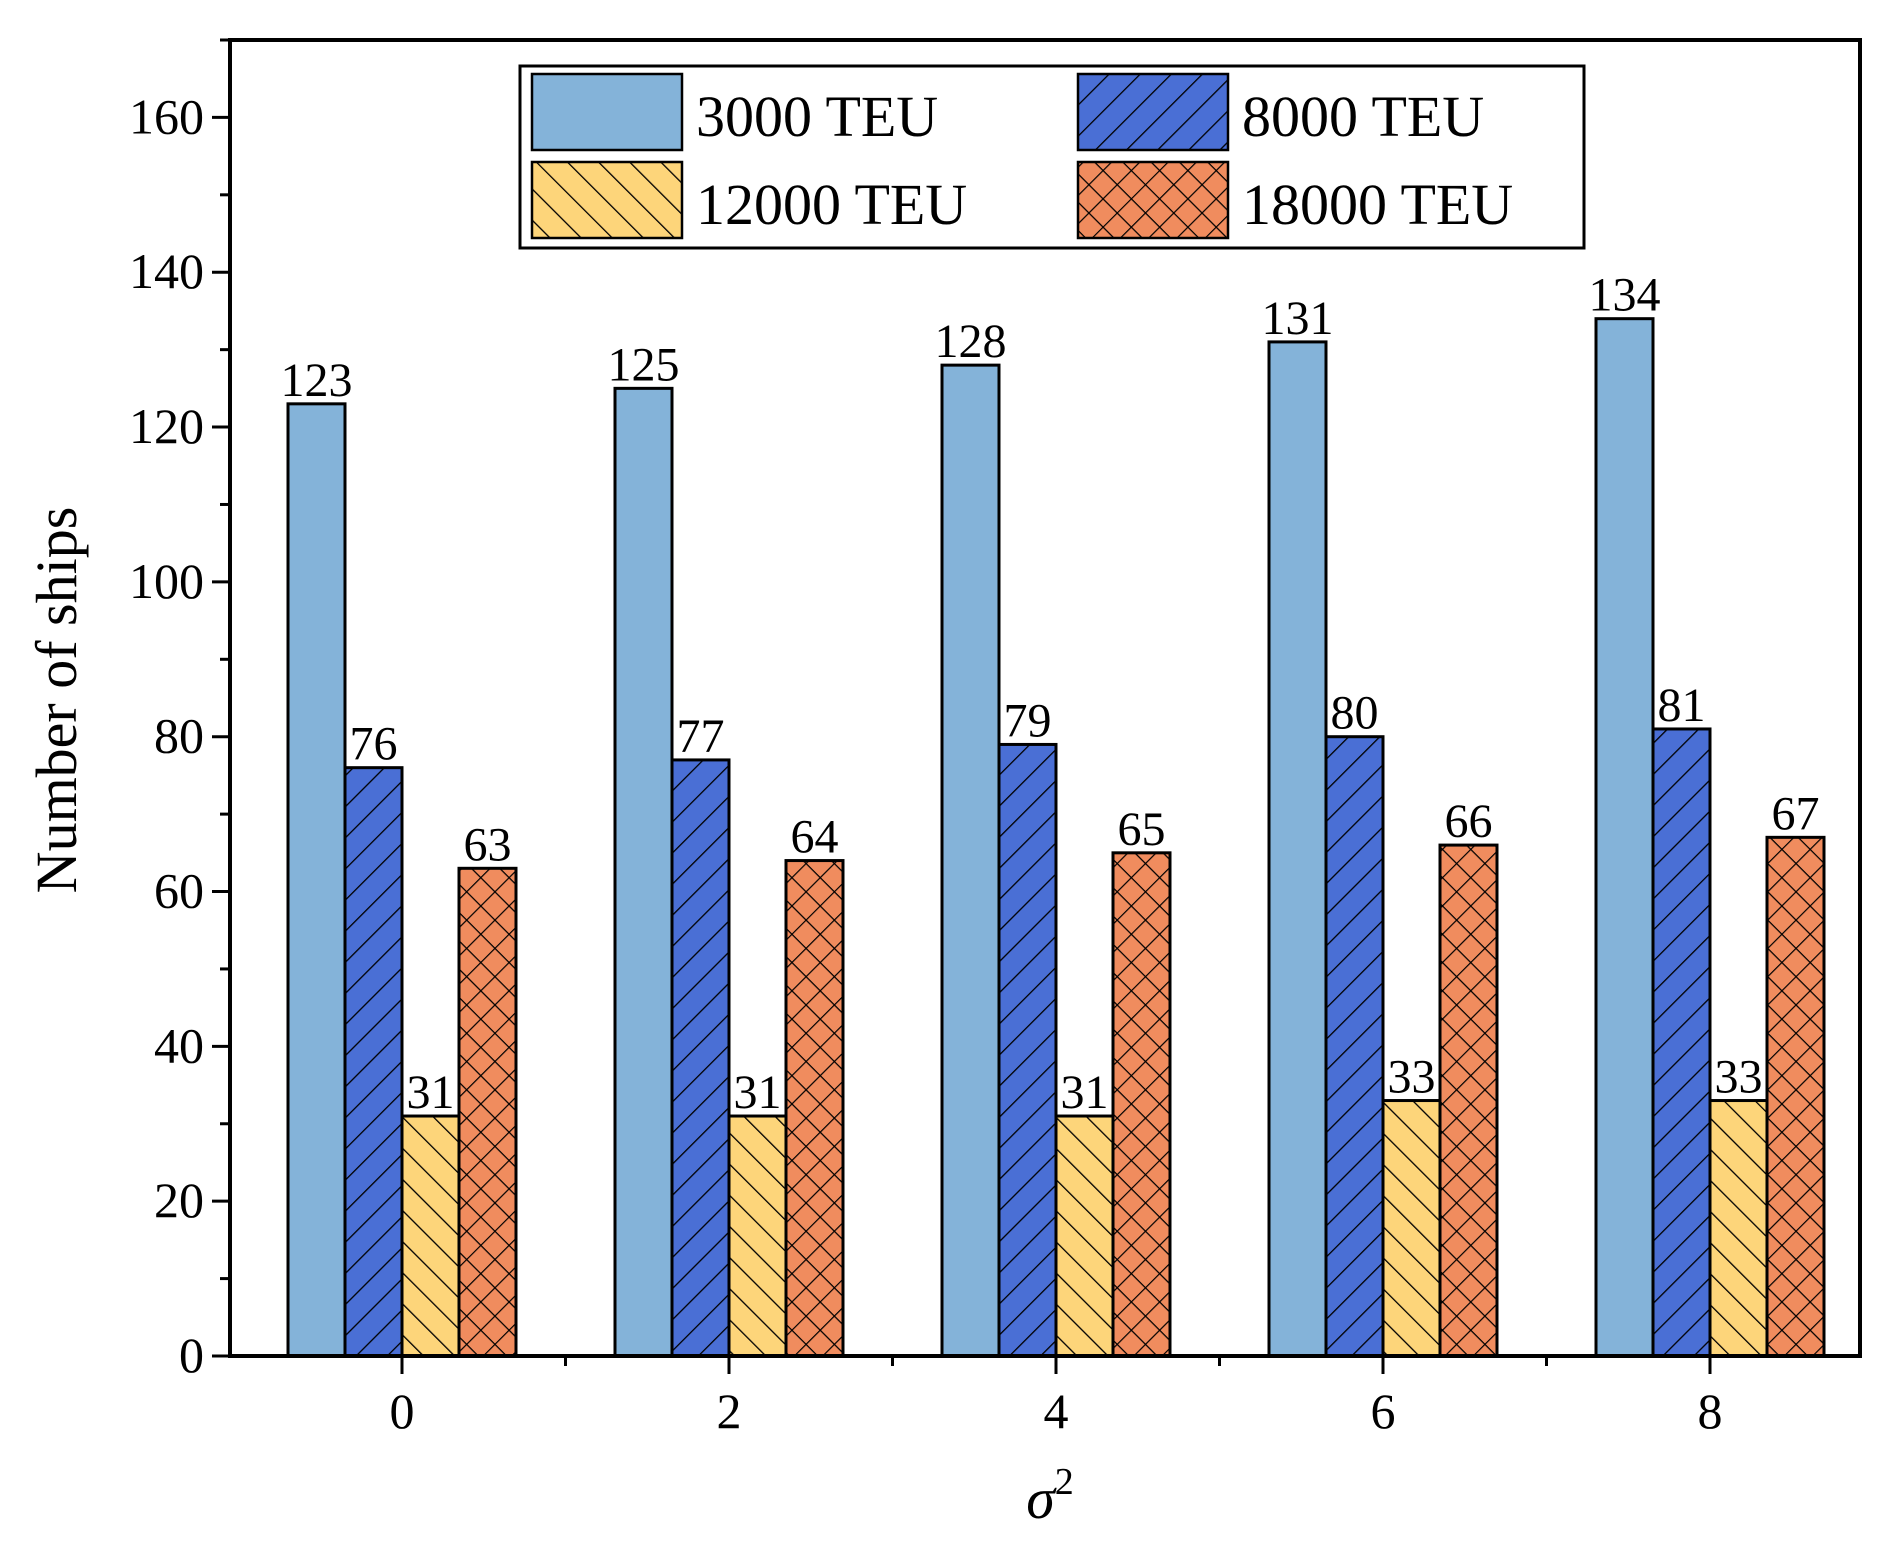 Image resolution: width=1896 pixels, height=1542 pixels. Describe the element at coordinates (1796, 813) in the screenshot. I see `data-label: 67` at that location.